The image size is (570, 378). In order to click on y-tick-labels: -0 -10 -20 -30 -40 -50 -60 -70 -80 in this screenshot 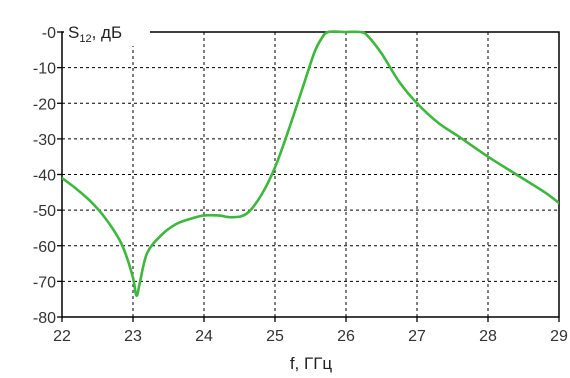, I will do `click(44, 176)`.